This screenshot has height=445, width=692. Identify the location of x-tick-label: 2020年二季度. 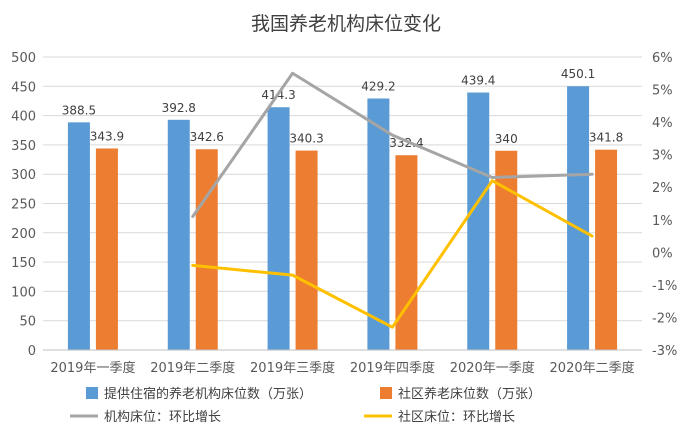
(592, 368).